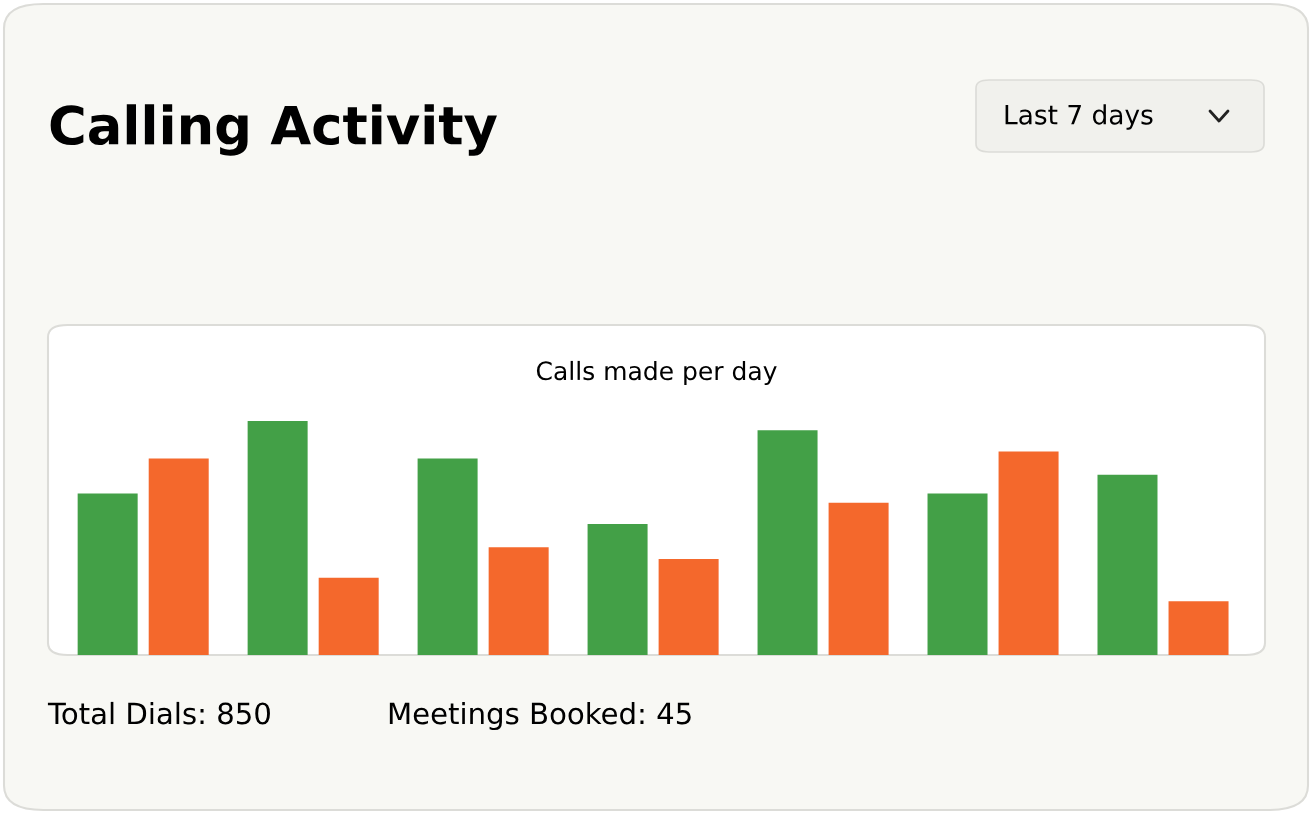 The width and height of the screenshot is (1312, 816). What do you see at coordinates (656, 373) in the screenshot?
I see `chart-subtitle: Calls made per day` at bounding box center [656, 373].